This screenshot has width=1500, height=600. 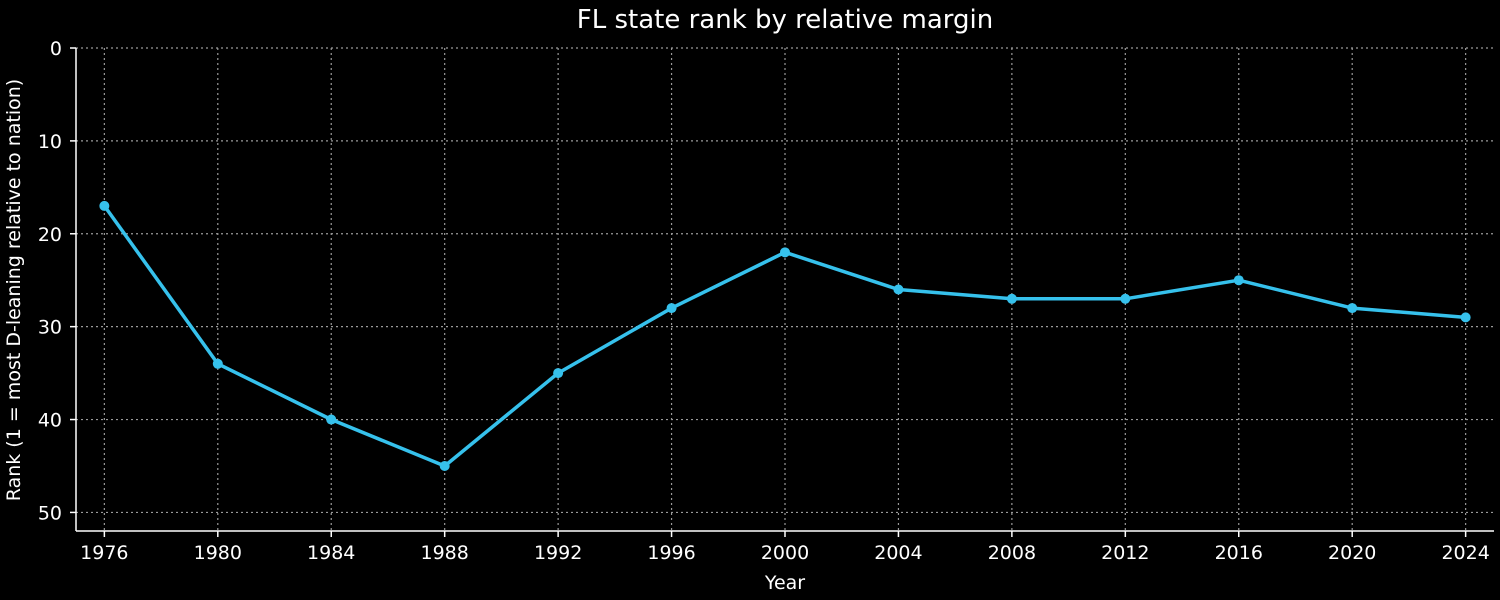 I want to click on x-tick-label: 2000, so click(x=785, y=553).